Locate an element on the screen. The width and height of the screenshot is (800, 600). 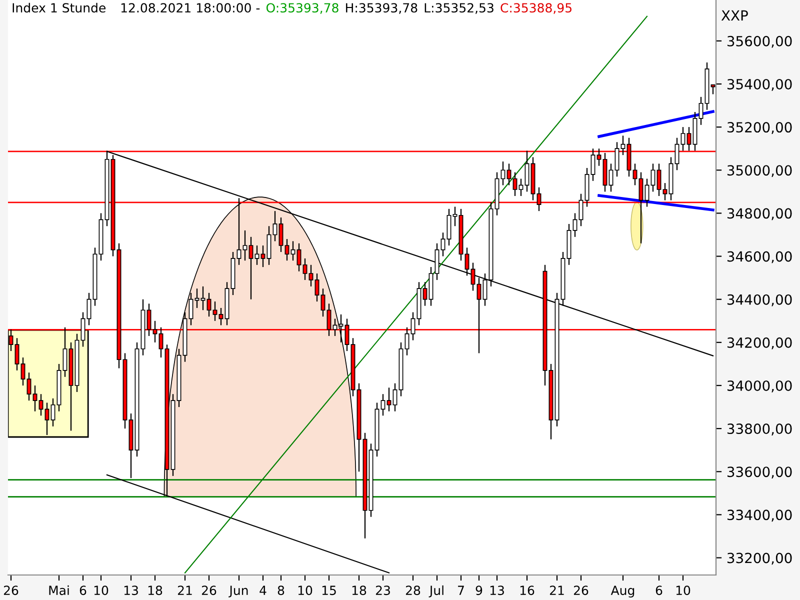
text: XXP is located at coordinates (734, 15).